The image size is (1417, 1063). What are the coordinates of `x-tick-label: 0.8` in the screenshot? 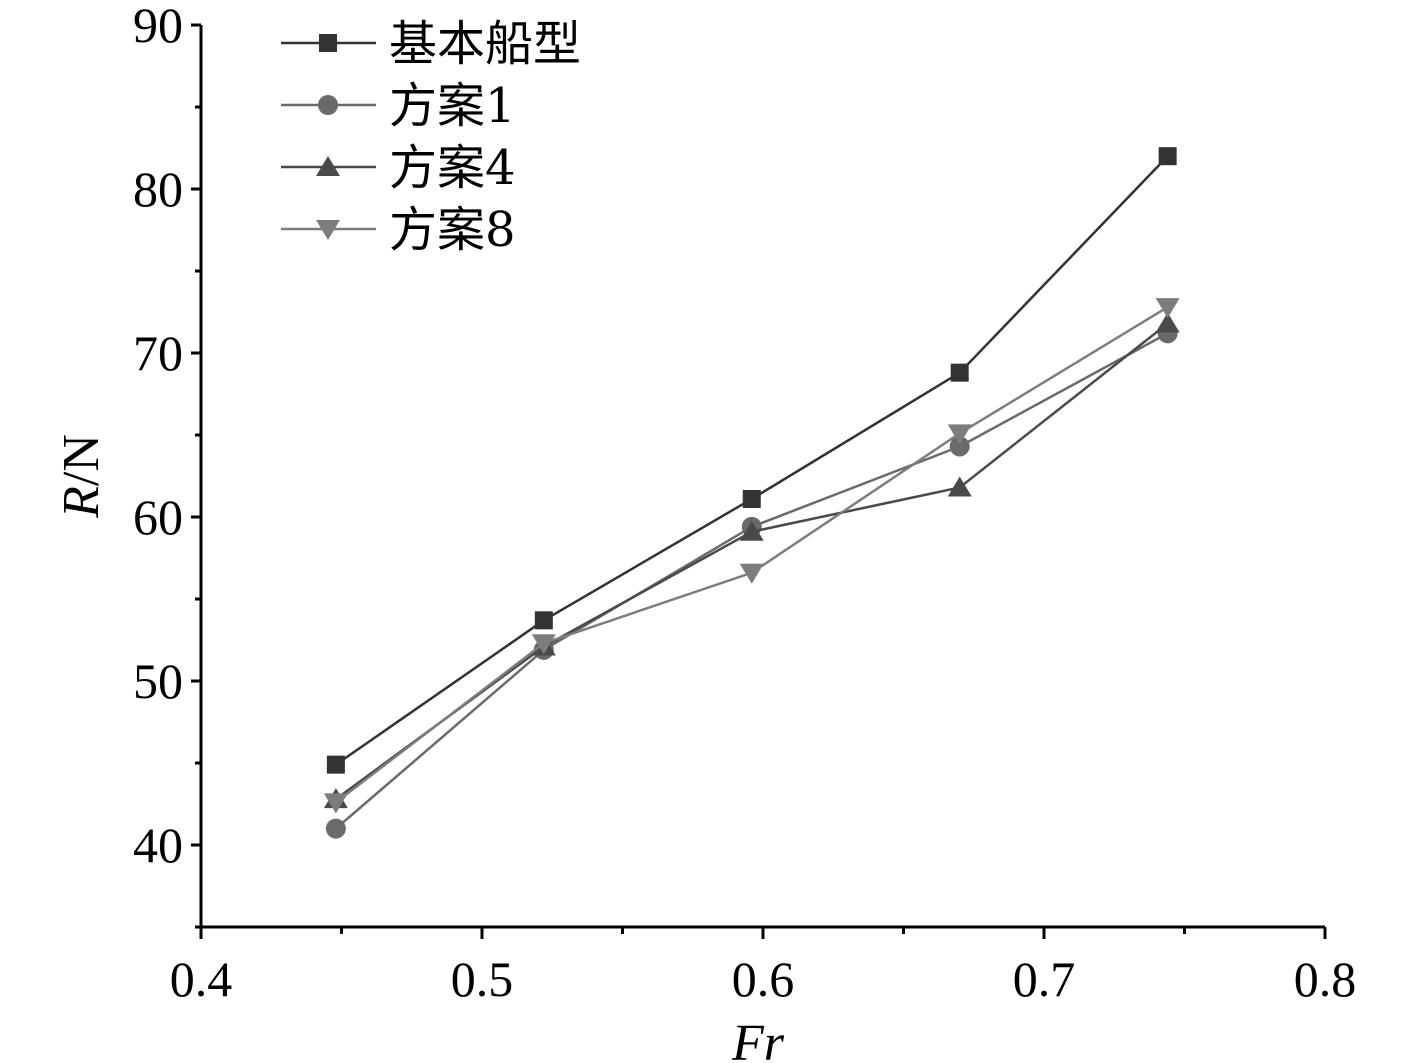 It's located at (1325, 979).